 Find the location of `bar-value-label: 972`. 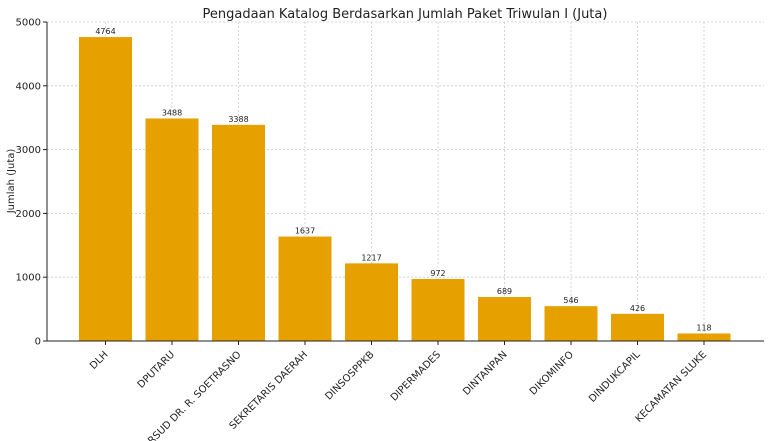

bar-value-label: 972 is located at coordinates (437, 273).